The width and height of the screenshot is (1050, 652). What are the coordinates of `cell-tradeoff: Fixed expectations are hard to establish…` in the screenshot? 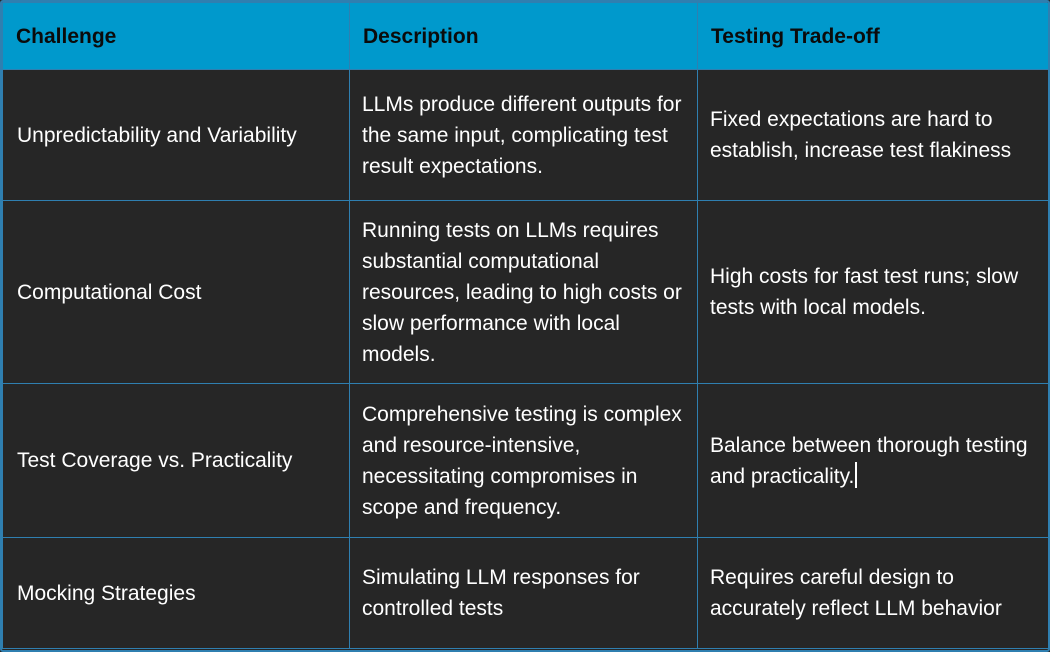 It's located at (872, 135).